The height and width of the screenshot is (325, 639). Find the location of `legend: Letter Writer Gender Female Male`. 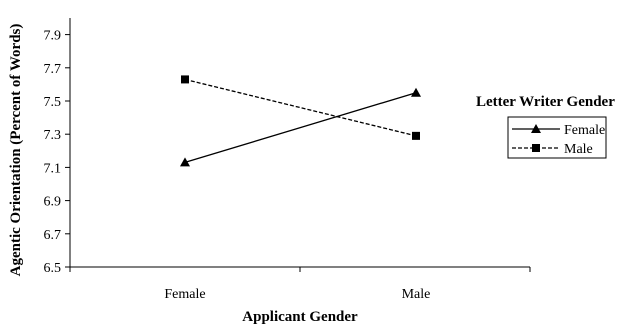

legend: Letter Writer Gender Female Male is located at coordinates (545, 126).